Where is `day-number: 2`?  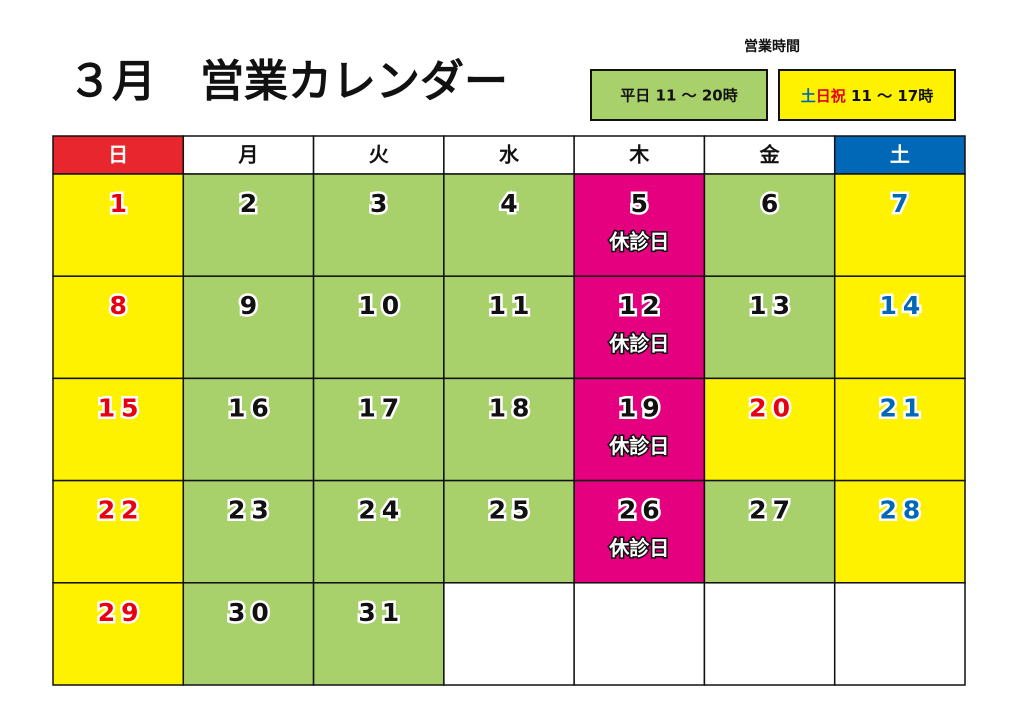 day-number: 2 is located at coordinates (251, 203).